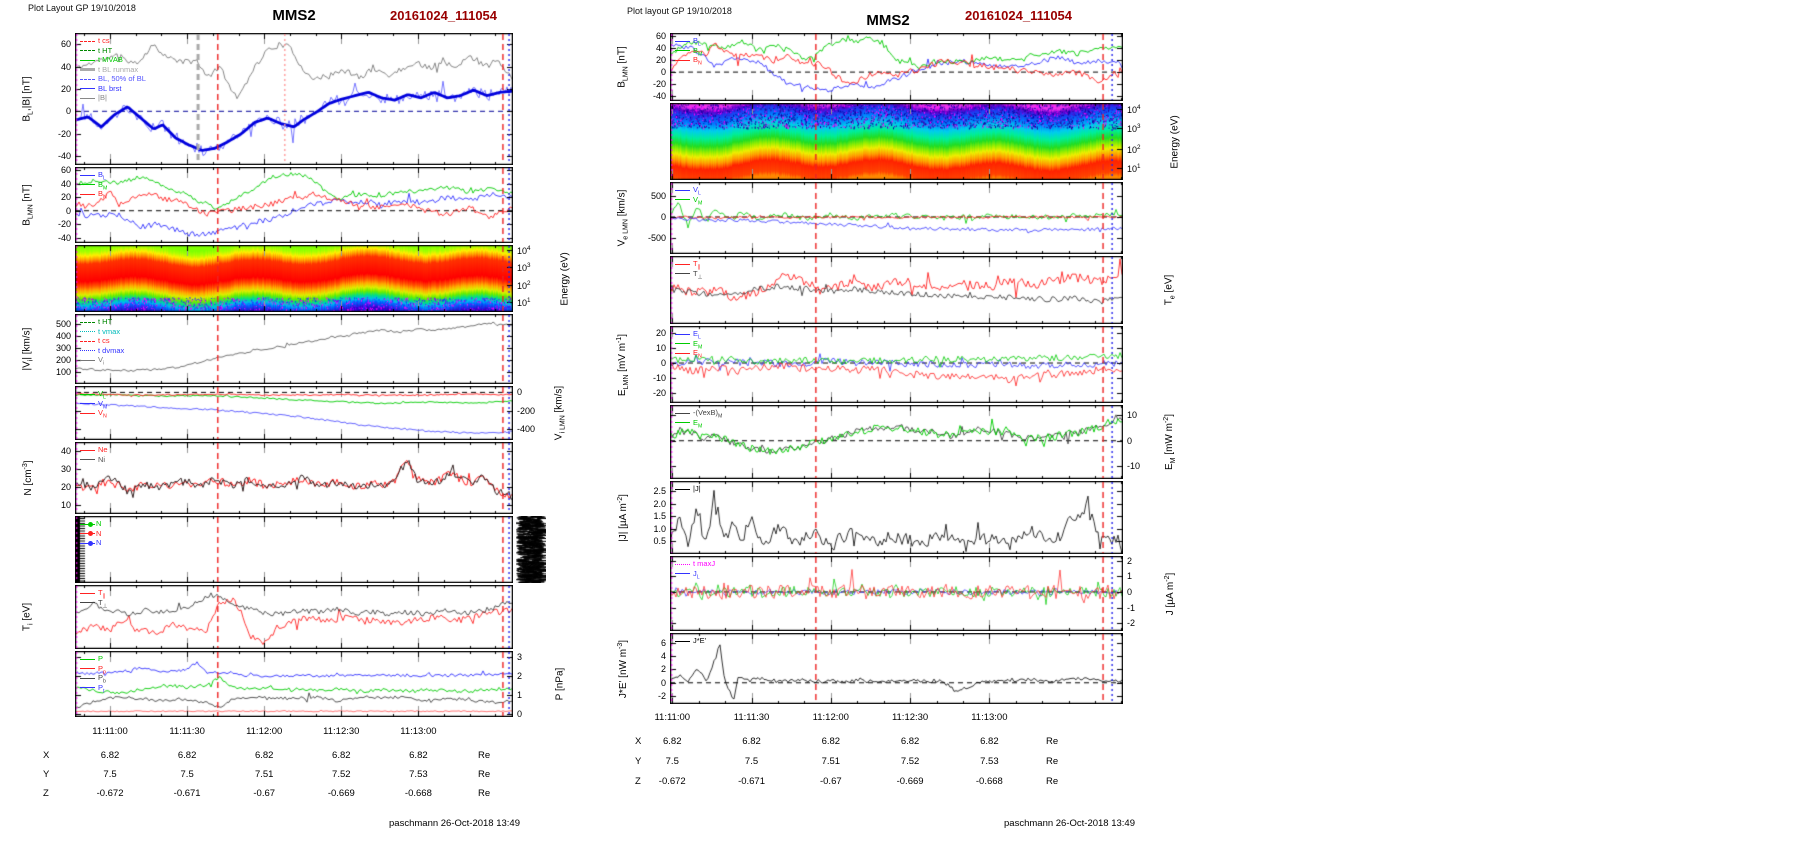 This screenshot has height=841, width=1804. What do you see at coordinates (64, 133) in the screenshot?
I see `b-field-ytick: -20` at bounding box center [64, 133].